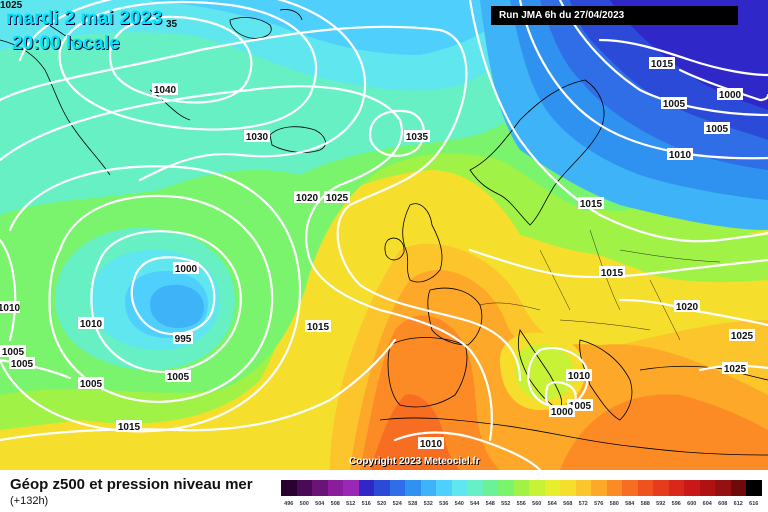 This screenshot has width=768, height=512. I want to click on pressure-label-fragment: 1025, so click(11, 5).